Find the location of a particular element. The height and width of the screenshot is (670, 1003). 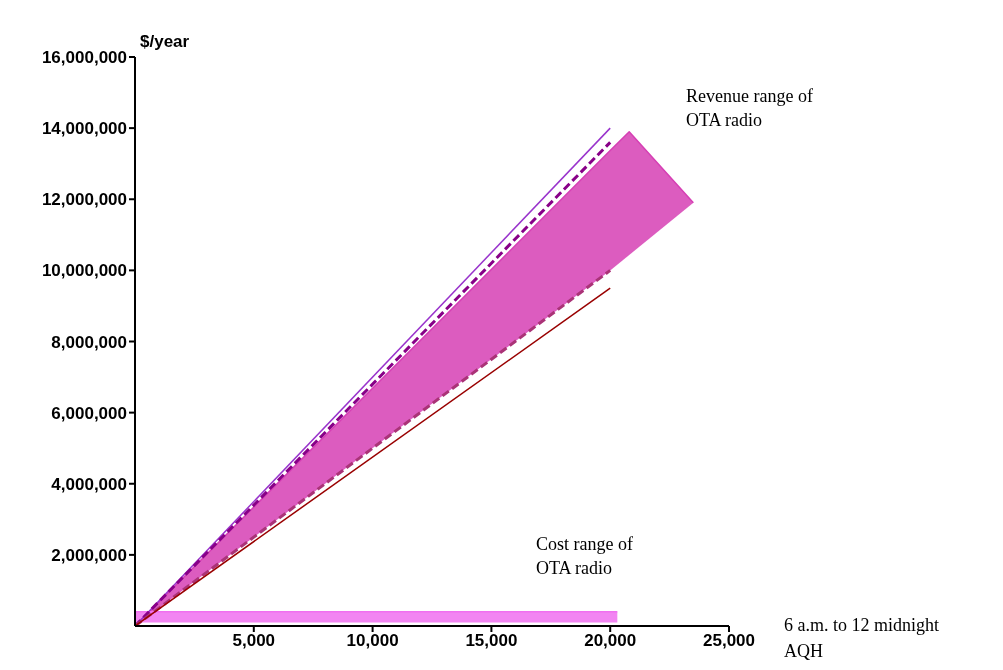

x-tick-label: 20,000 is located at coordinates (610, 641).